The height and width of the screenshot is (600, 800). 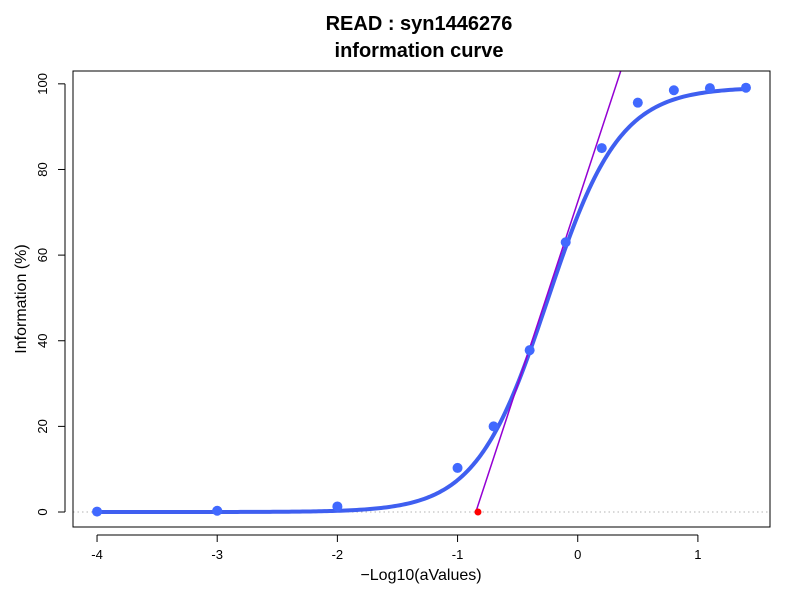 I want to click on x-tick-label: 1, so click(x=697, y=554).